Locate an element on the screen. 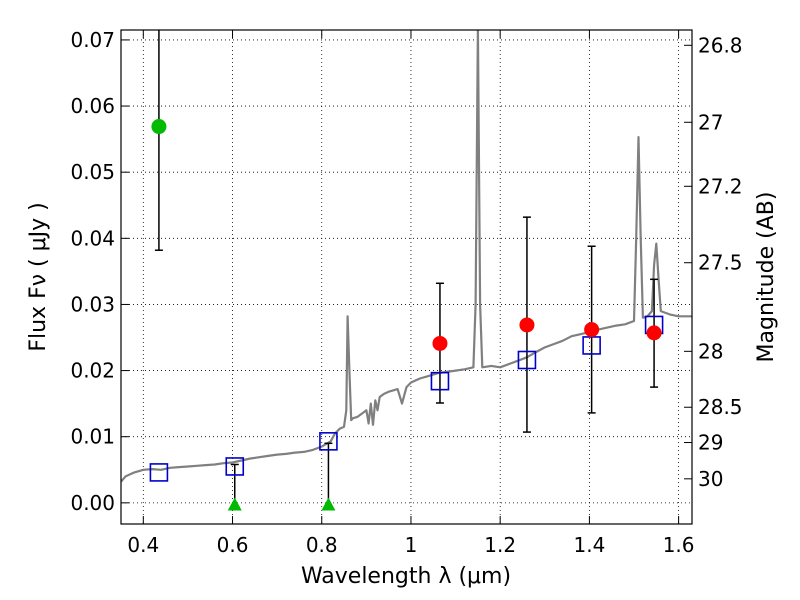  x-tick-label: 0.6 is located at coordinates (233, 545).